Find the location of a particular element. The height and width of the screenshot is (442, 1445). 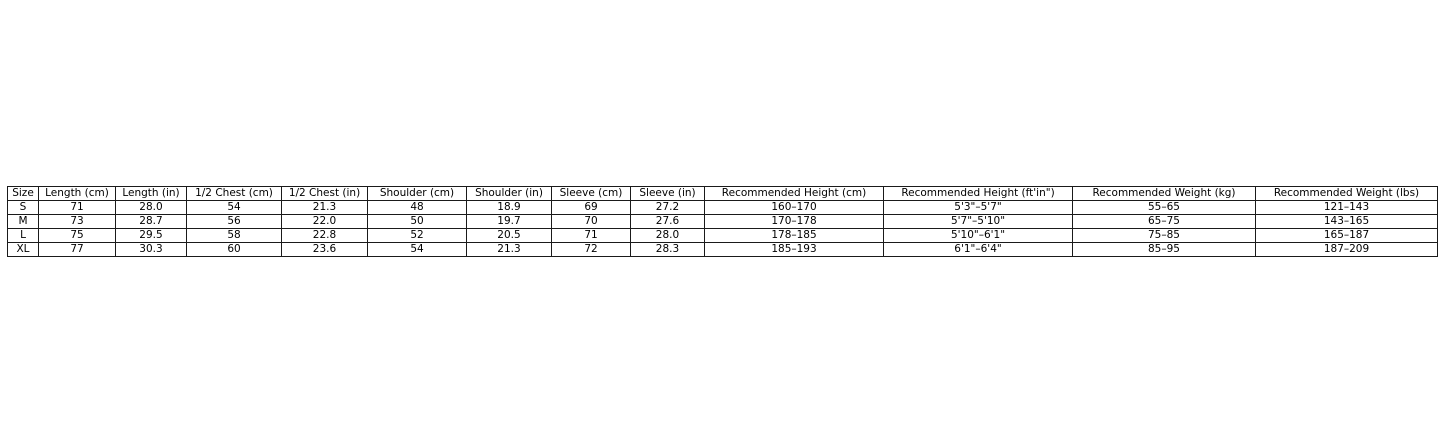

column-header-shoulder-in: Shoulder (in) is located at coordinates (509, 193).